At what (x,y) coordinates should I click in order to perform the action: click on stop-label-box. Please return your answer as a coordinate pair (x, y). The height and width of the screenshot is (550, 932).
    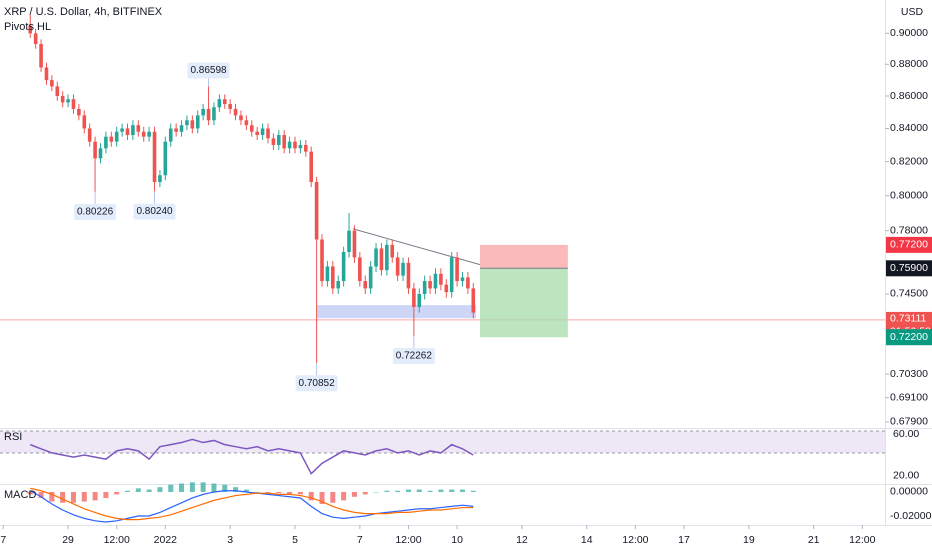
    Looking at the image, I should click on (909, 244).